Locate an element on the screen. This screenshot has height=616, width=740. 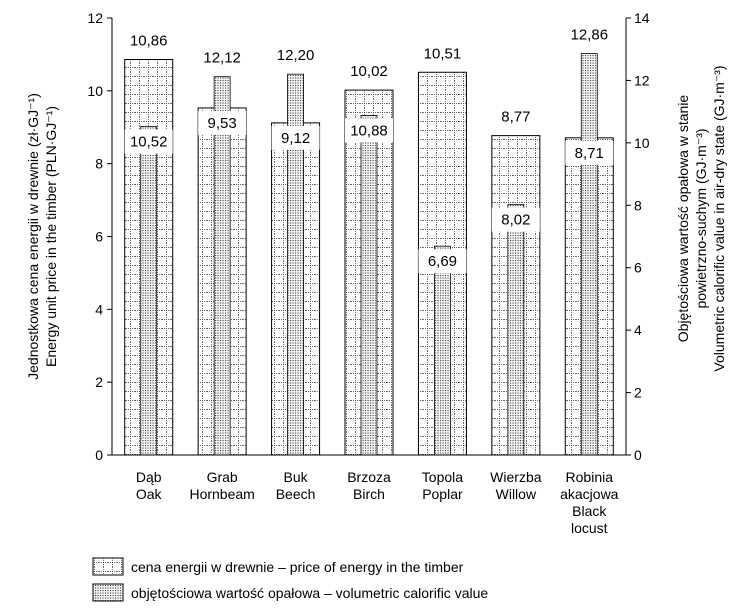
right-tick-label: 10 is located at coordinates (642, 143).